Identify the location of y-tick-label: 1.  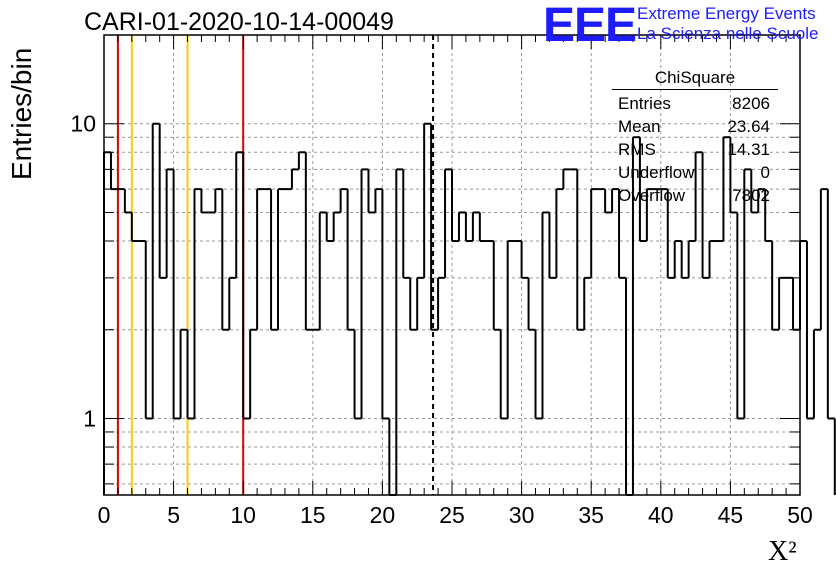
(89, 418).